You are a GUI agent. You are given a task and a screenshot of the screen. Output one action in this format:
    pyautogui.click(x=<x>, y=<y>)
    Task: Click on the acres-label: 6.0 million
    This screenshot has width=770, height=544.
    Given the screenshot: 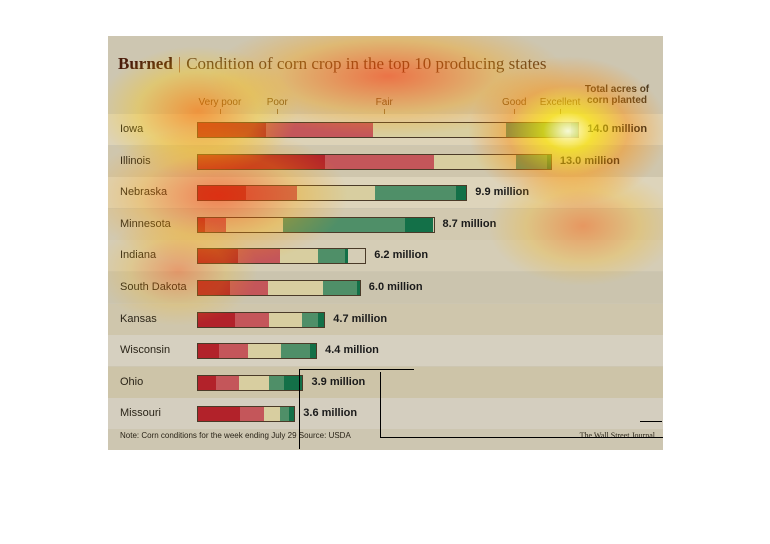 What is the action you would take?
    pyautogui.click(x=395, y=287)
    